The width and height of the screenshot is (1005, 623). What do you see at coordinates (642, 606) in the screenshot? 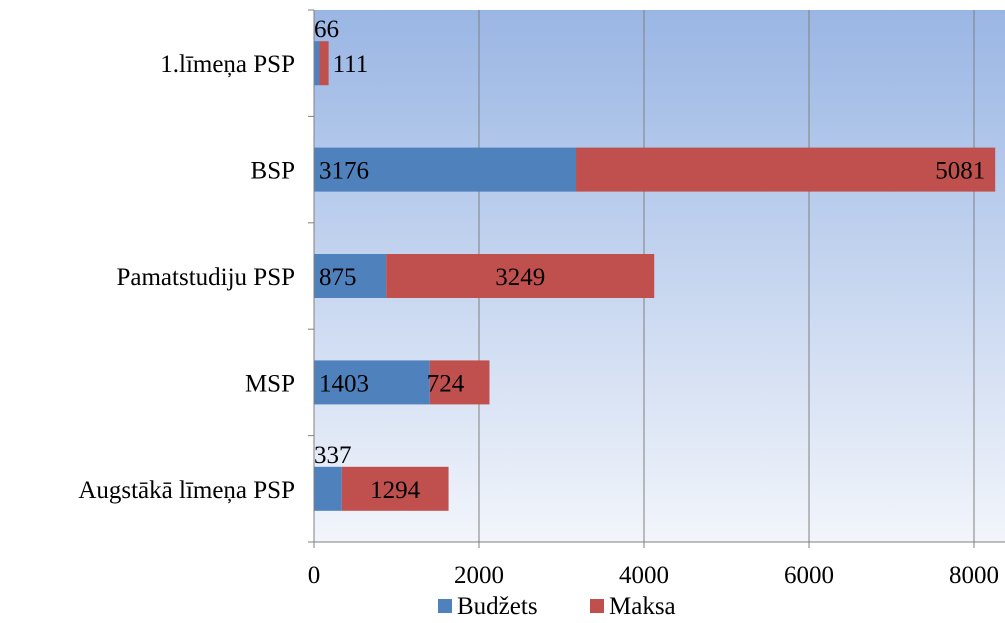
I see `legend-label-maksa: Maksa` at bounding box center [642, 606].